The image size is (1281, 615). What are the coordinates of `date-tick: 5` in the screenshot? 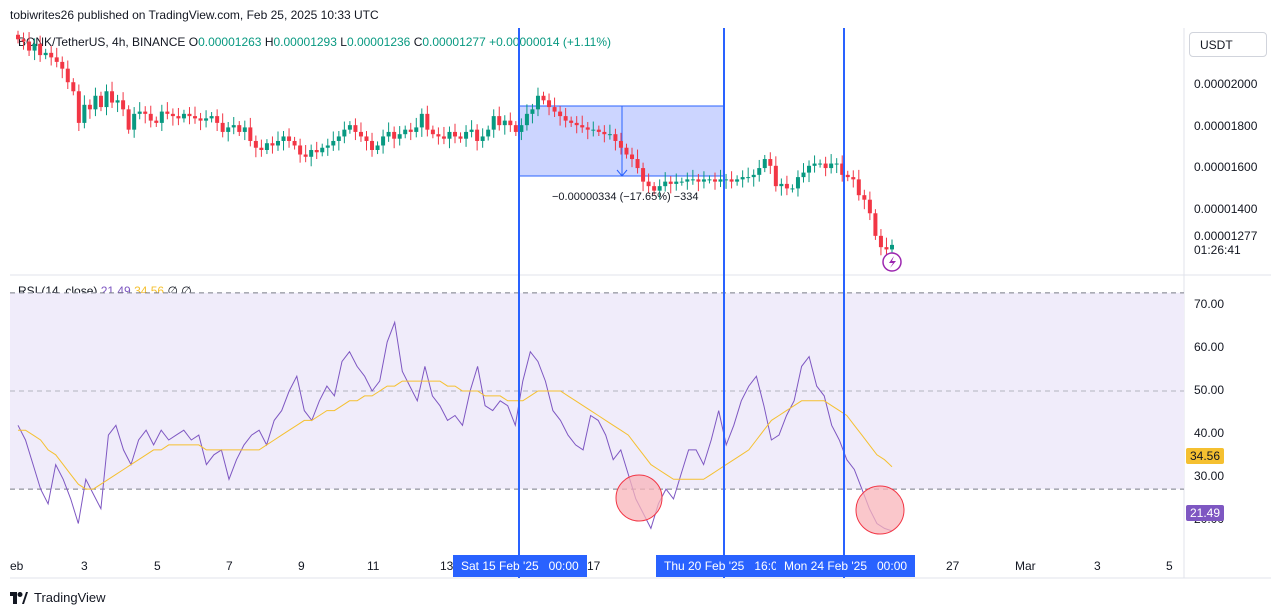 It's located at (157, 566).